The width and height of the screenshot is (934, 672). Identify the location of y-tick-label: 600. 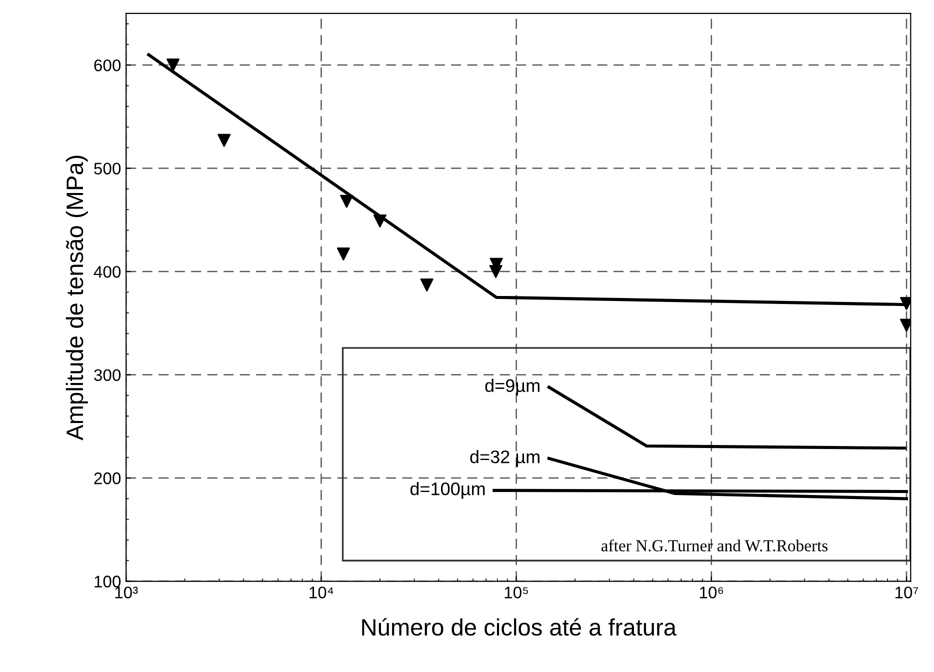
(107, 65).